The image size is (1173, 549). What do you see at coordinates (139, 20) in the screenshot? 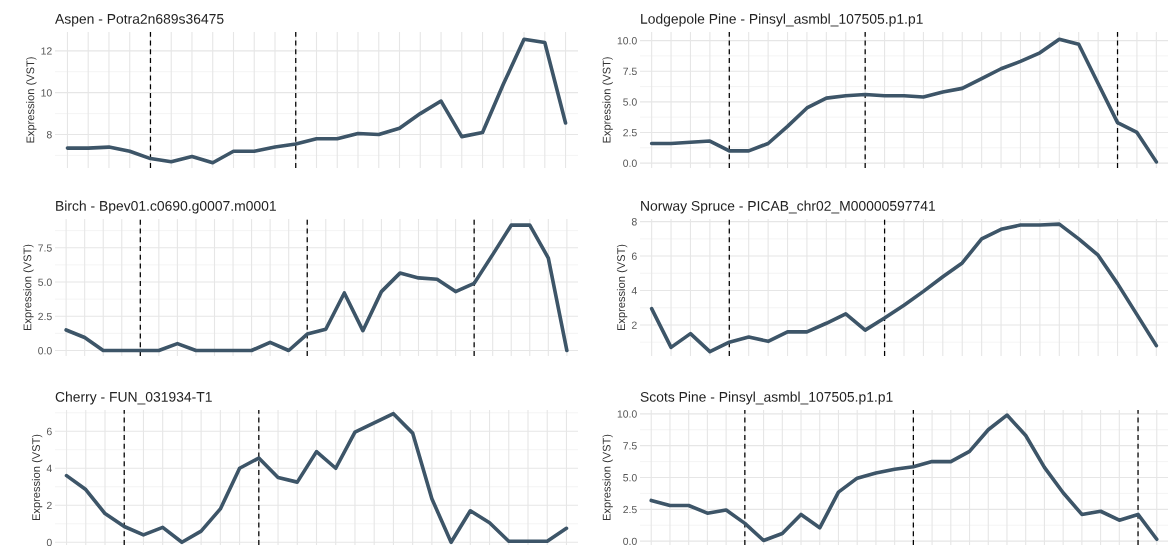
I see `chart-title: Aspen - Potra2n689s36475` at bounding box center [139, 20].